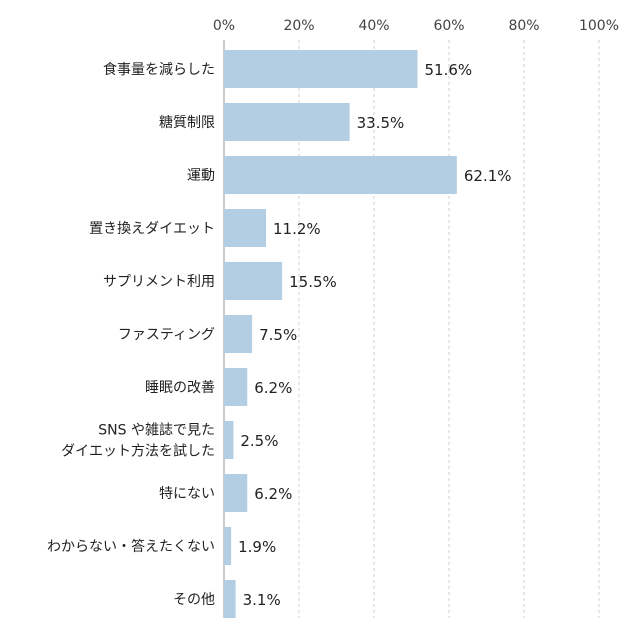  Describe the element at coordinates (257, 547) in the screenshot. I see `value-label: 1.9%` at that location.